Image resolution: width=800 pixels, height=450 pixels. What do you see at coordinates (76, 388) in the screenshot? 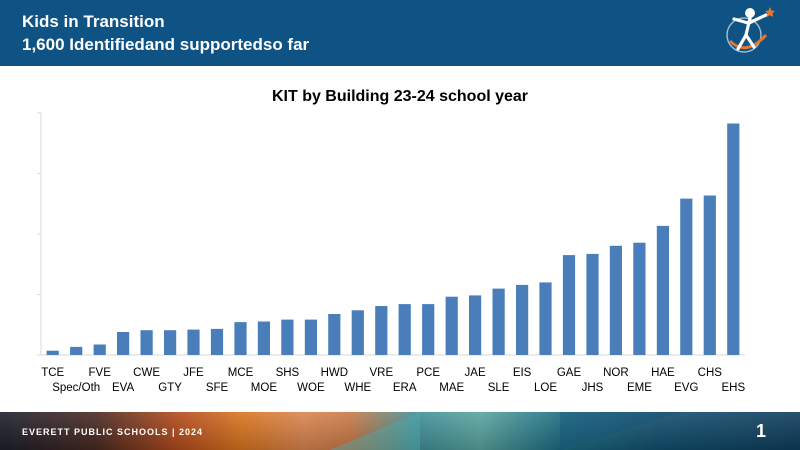
I see `x-tick-label: Spec/Oth` at bounding box center [76, 388].